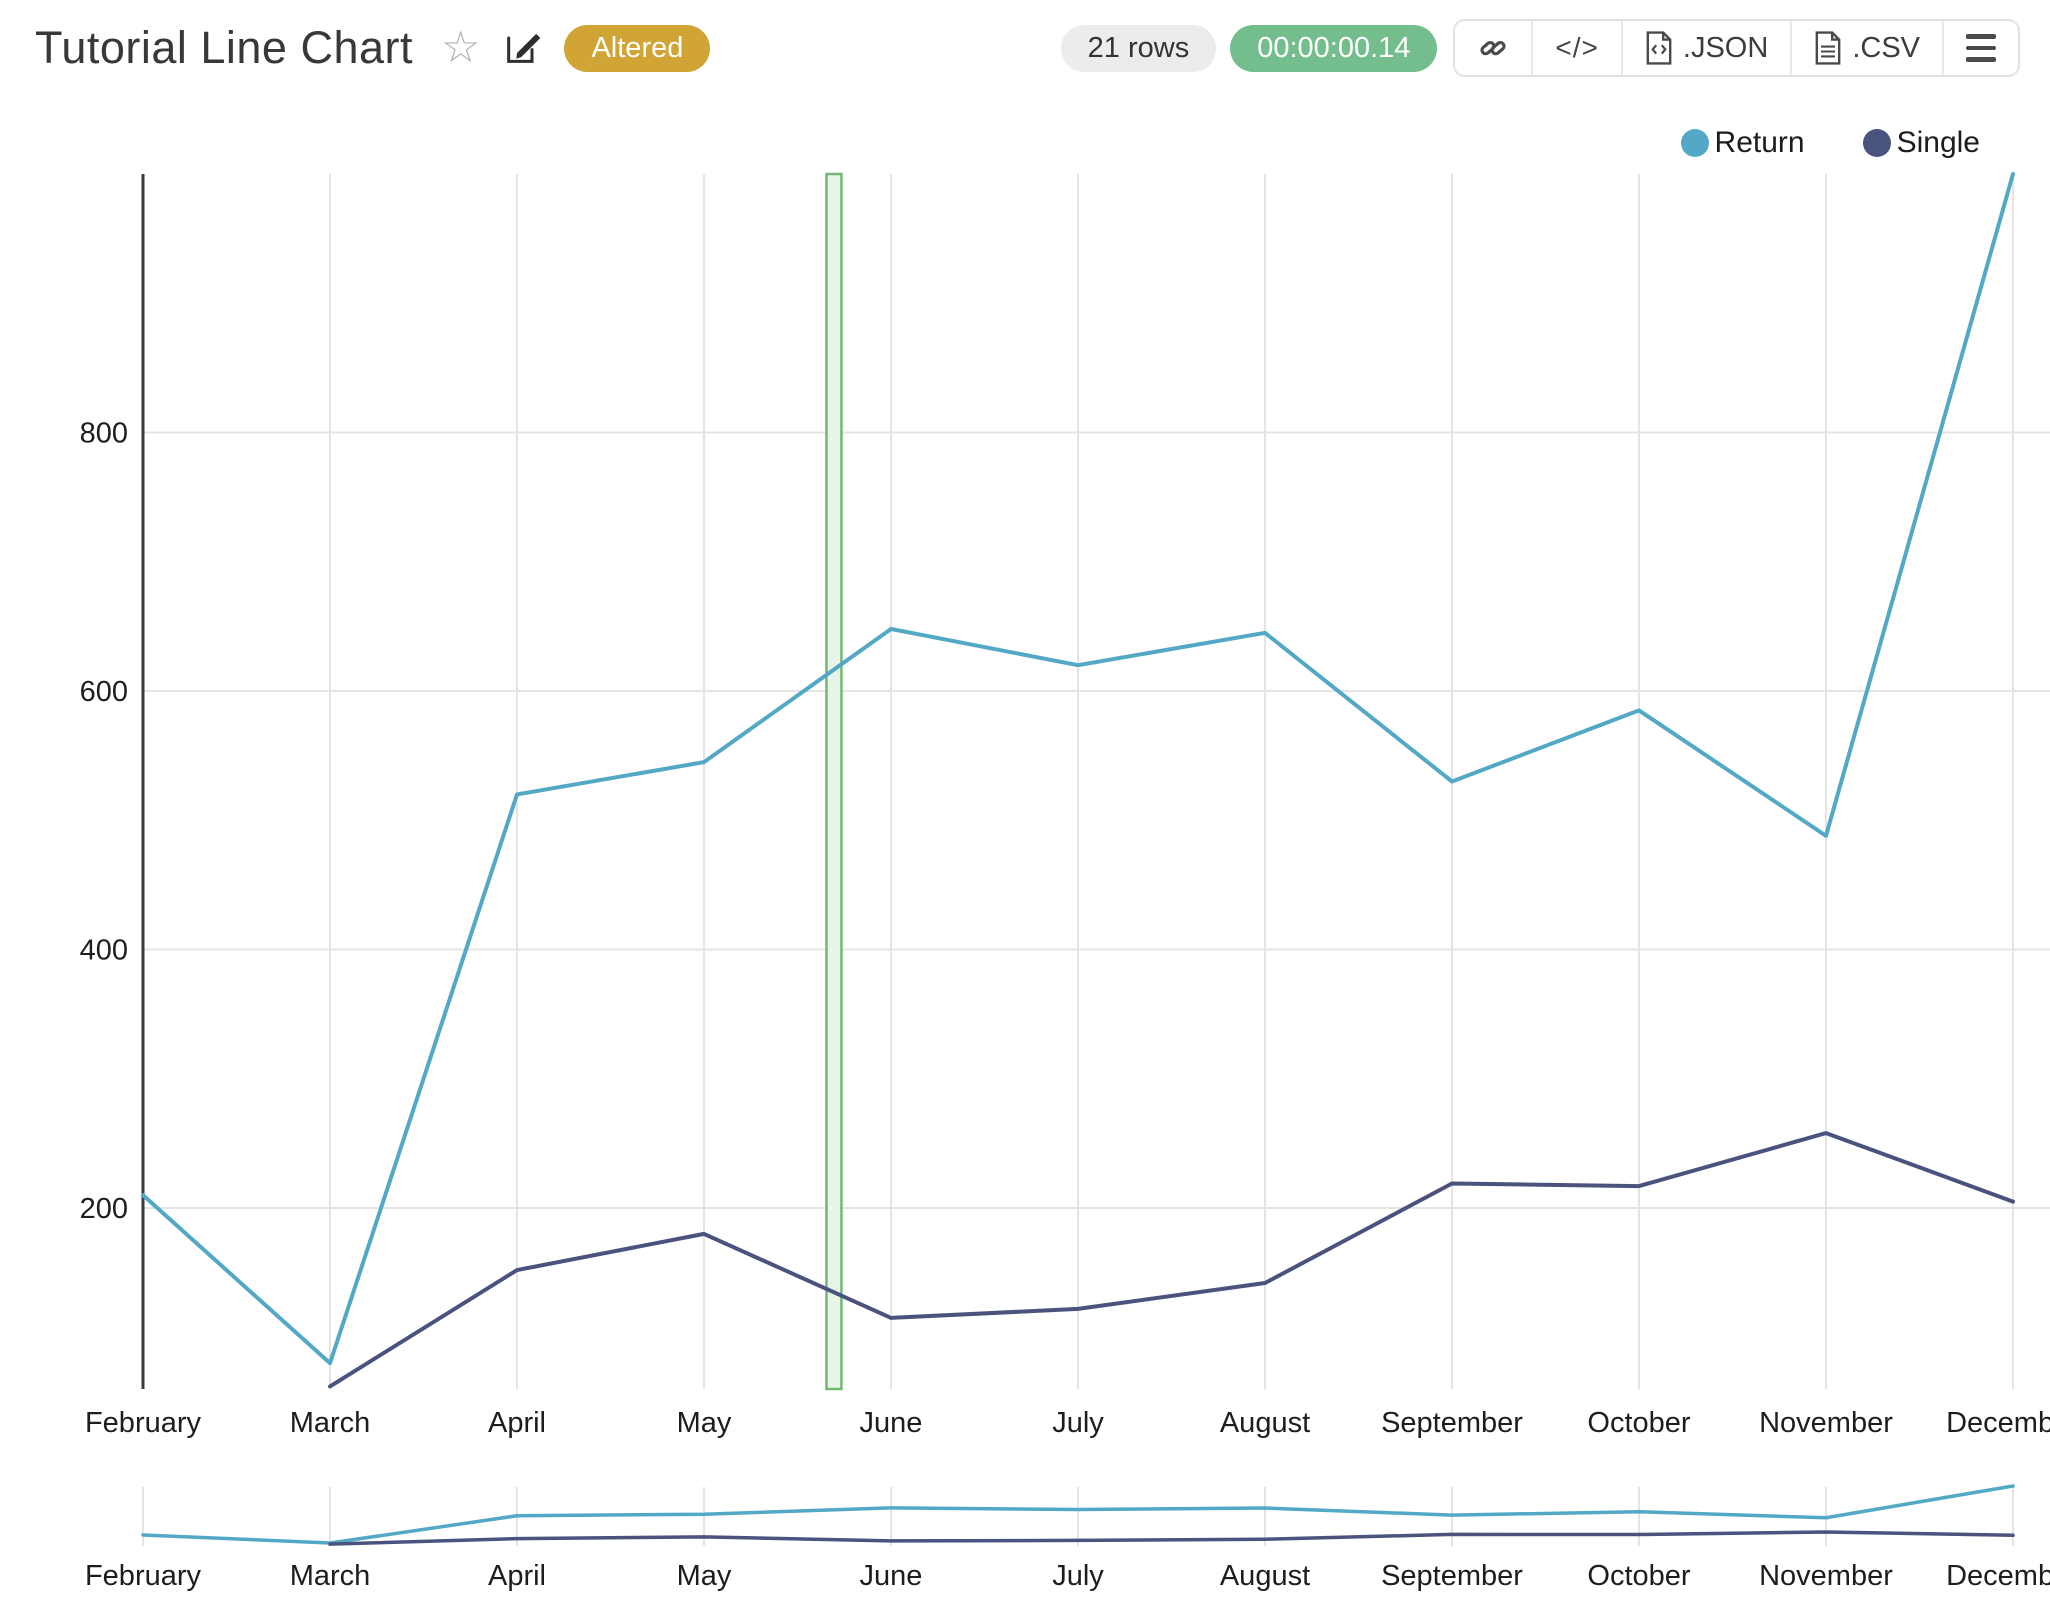 This screenshot has height=1598, width=2050. I want to click on y-tick-label: 400, so click(104, 951).